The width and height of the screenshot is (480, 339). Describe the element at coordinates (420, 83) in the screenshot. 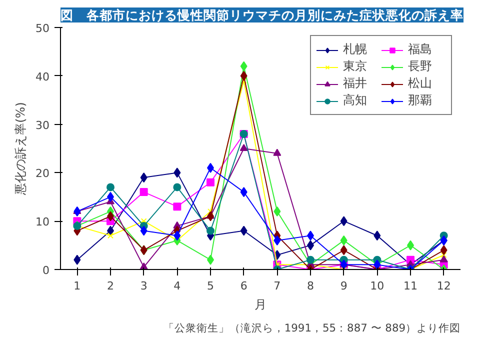

I see `legend-label: 松山` at that location.